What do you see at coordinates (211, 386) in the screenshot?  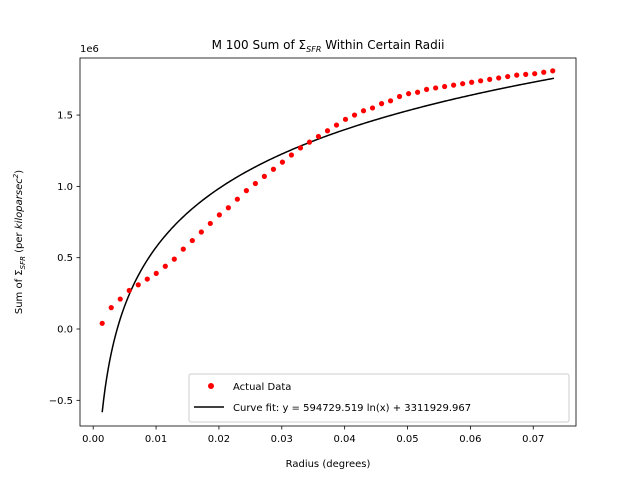 I see `legend-marker-actual-data` at bounding box center [211, 386].